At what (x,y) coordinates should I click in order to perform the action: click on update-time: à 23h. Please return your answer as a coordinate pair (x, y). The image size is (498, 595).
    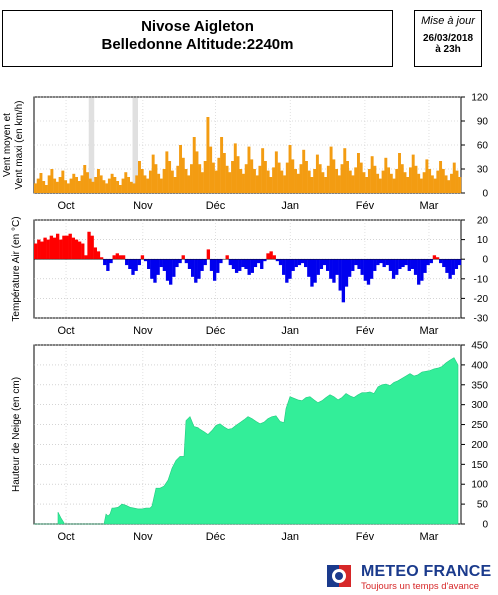
    Looking at the image, I should click on (448, 49).